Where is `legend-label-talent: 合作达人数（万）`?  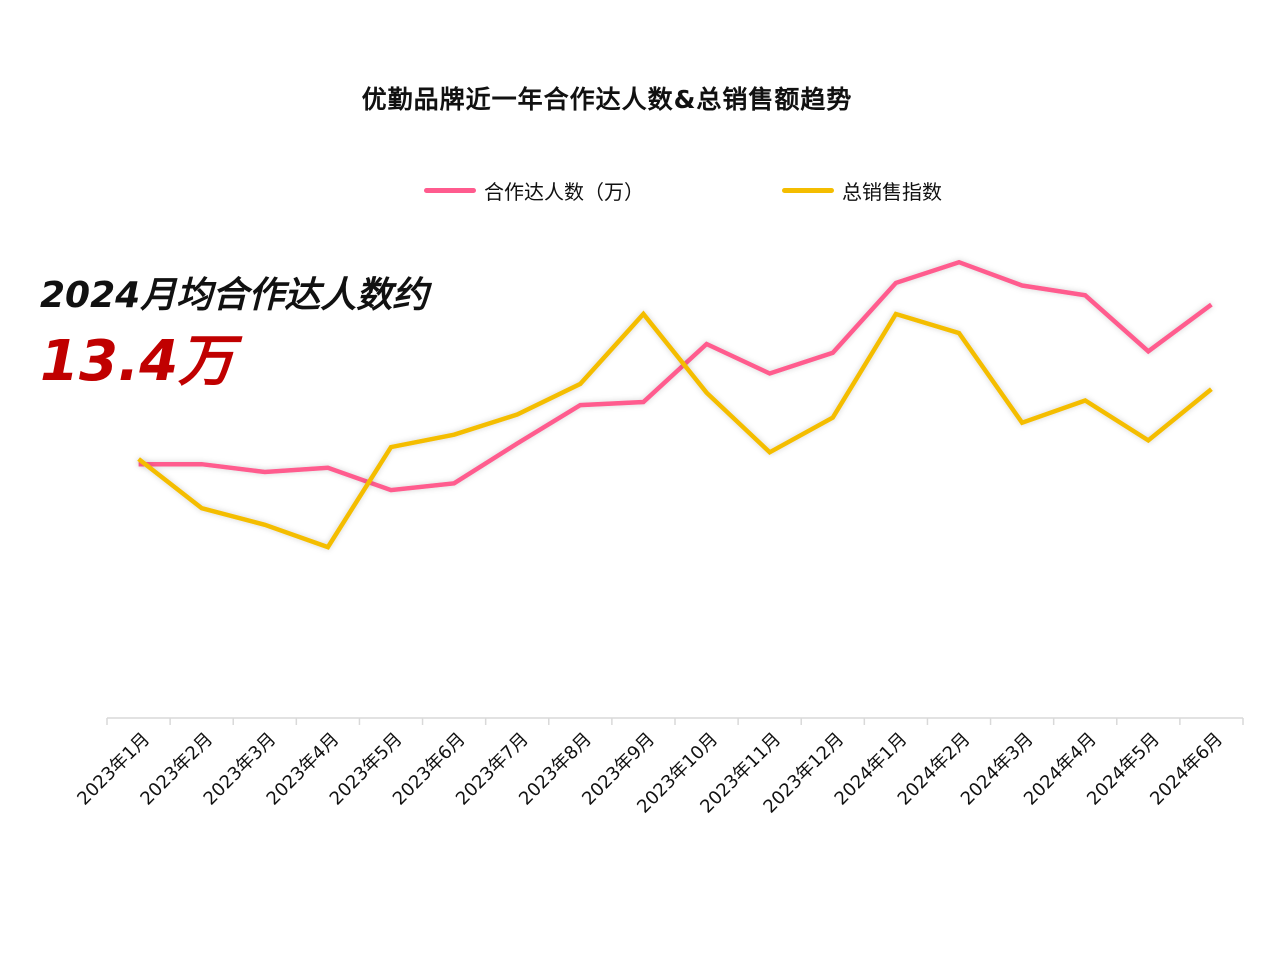 legend-label-talent: 合作达人数（万） is located at coordinates (564, 191).